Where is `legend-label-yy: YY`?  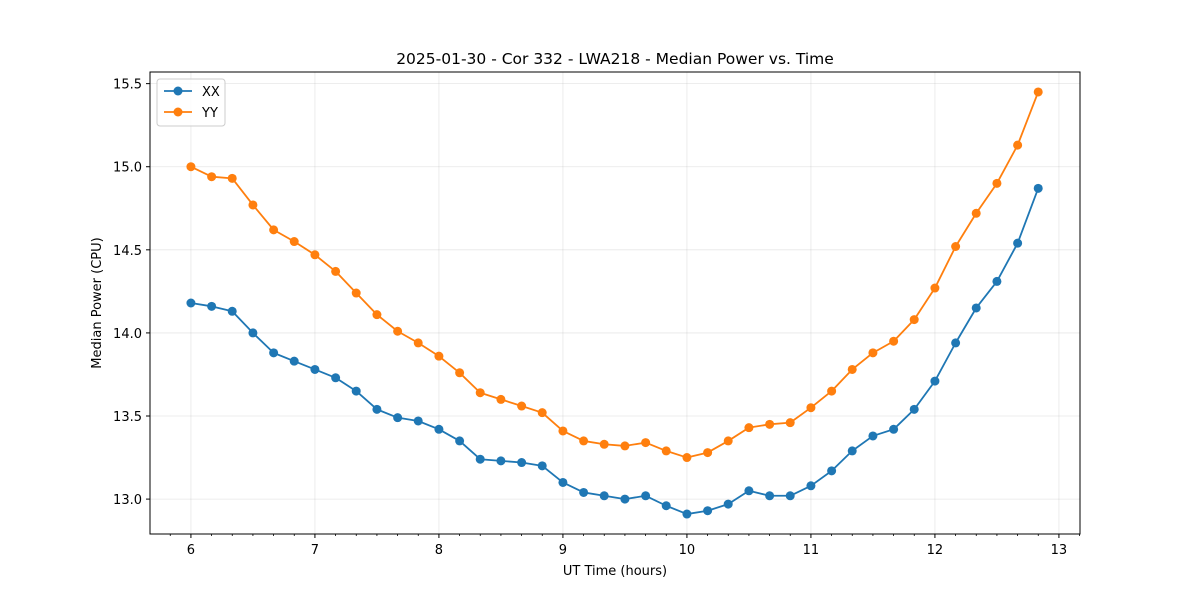
legend-label-yy: YY is located at coordinates (209, 113).